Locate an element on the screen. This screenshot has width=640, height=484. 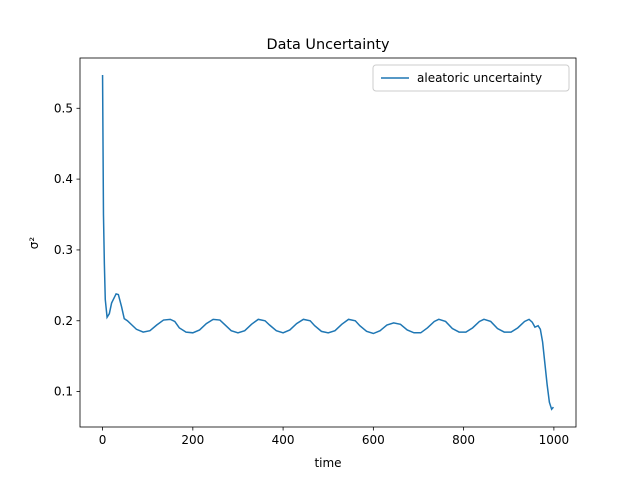
chart-title: Data Uncertainty is located at coordinates (327, 45).